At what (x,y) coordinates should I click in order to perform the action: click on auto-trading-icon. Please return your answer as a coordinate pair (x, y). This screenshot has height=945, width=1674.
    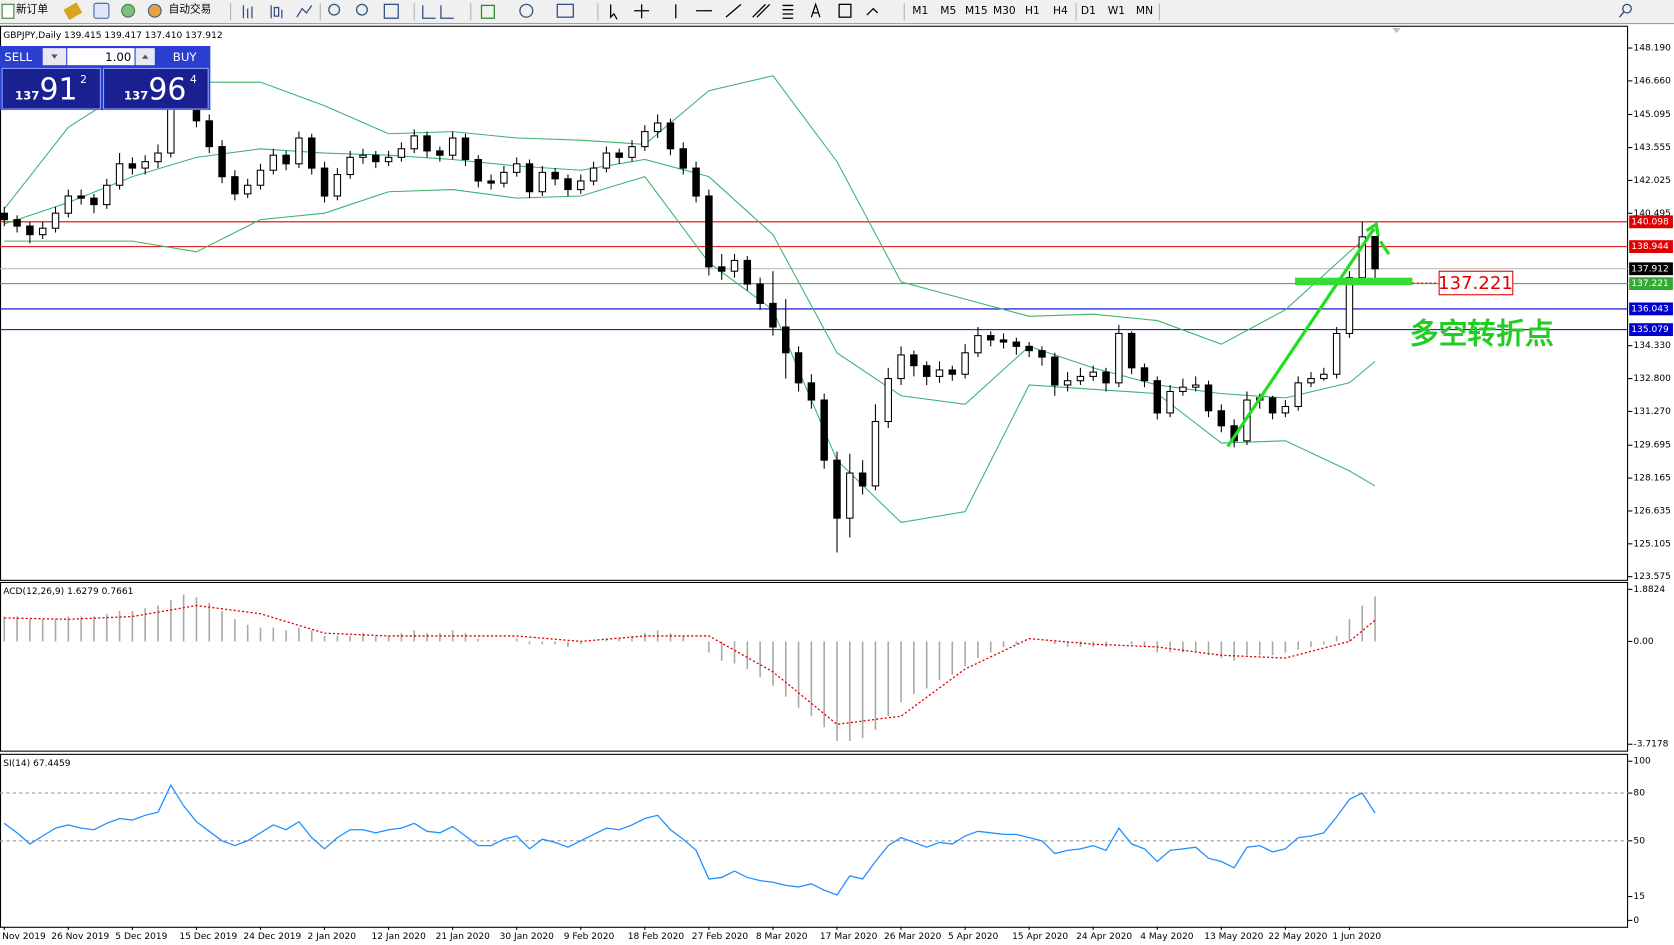
    Looking at the image, I should click on (154, 10).